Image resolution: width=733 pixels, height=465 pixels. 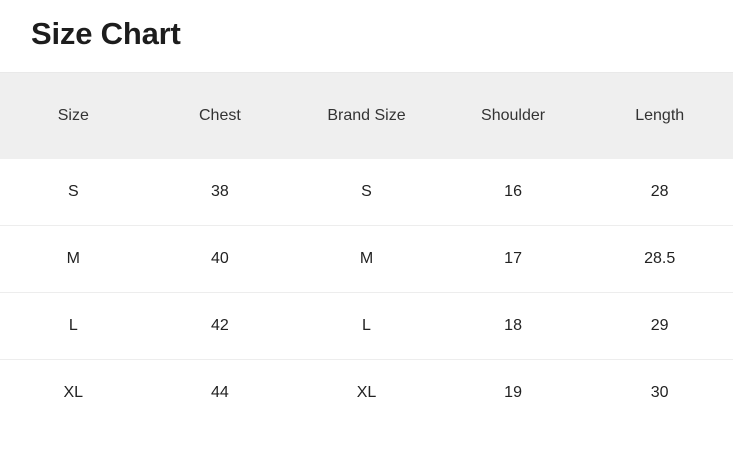 I want to click on cell-chest: 42, so click(x=220, y=326).